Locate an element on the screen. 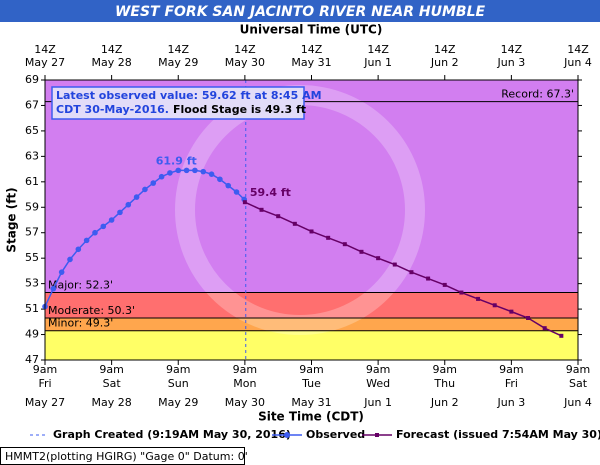  x-tick-label: May 30 is located at coordinates (245, 402).